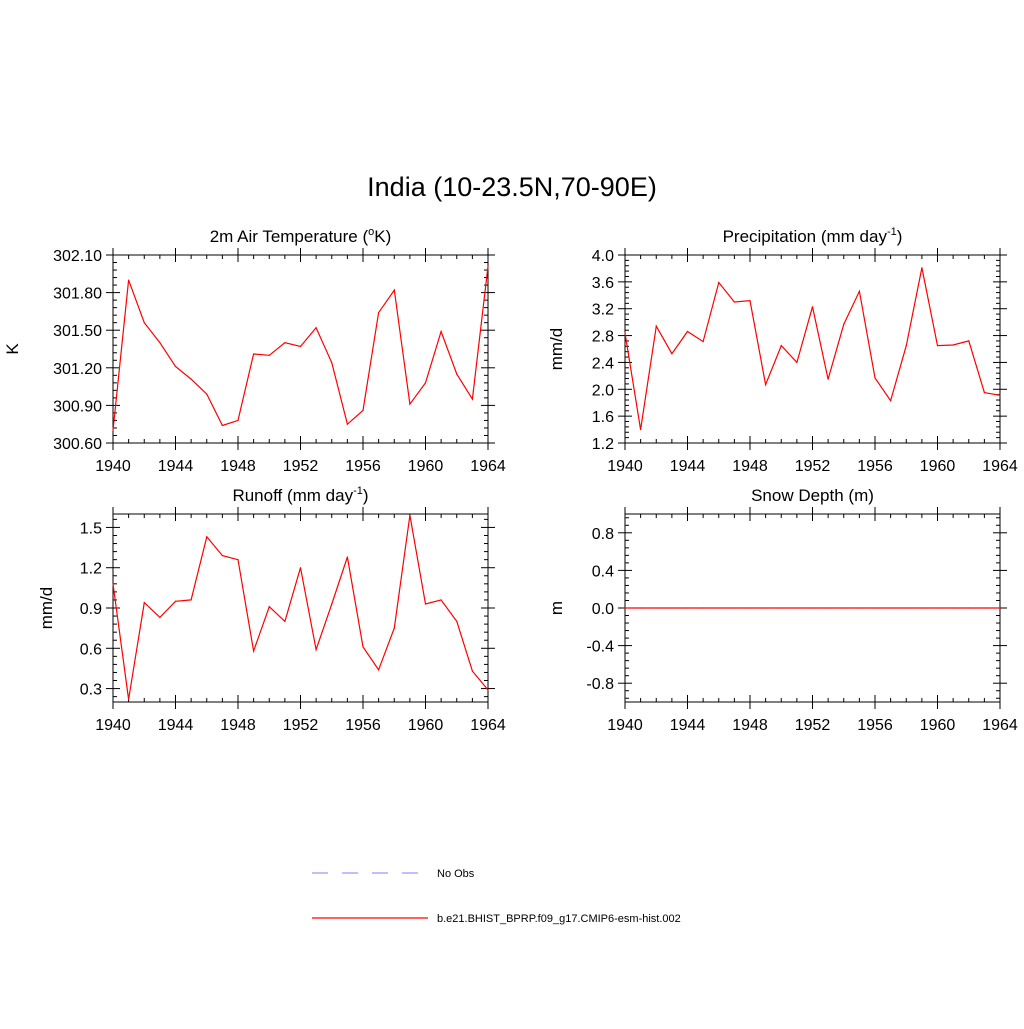  I want to click on y-tick-label: 2.4, so click(603, 363).